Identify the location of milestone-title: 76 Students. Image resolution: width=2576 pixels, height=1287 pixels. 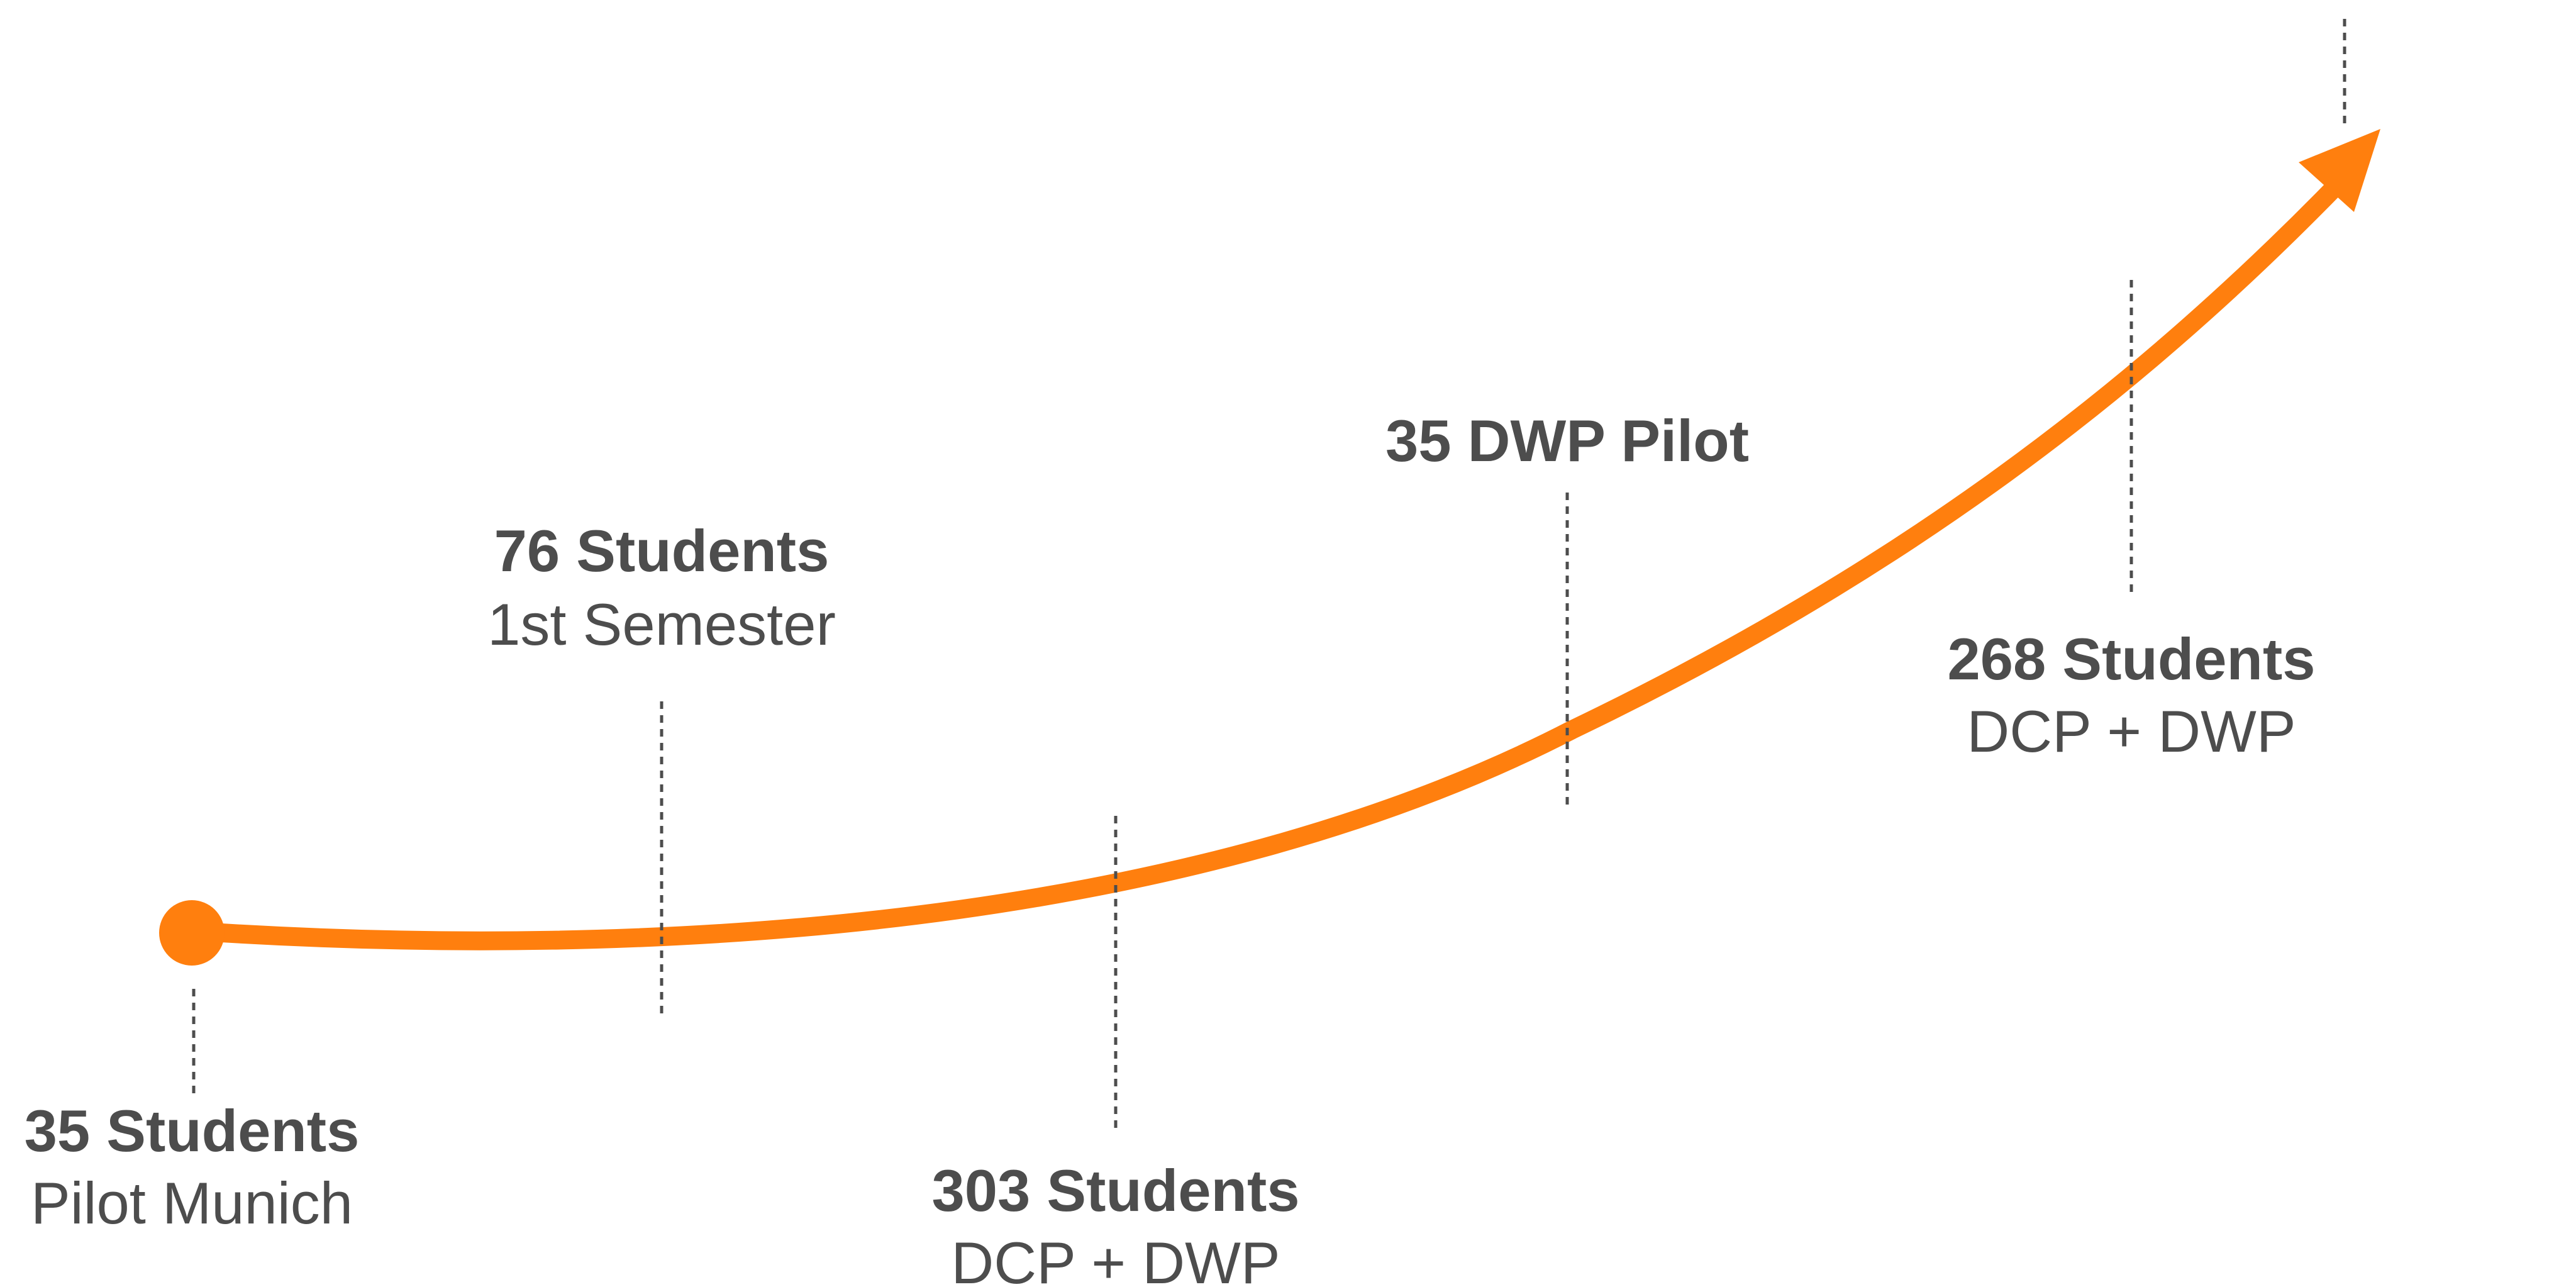
(662, 551).